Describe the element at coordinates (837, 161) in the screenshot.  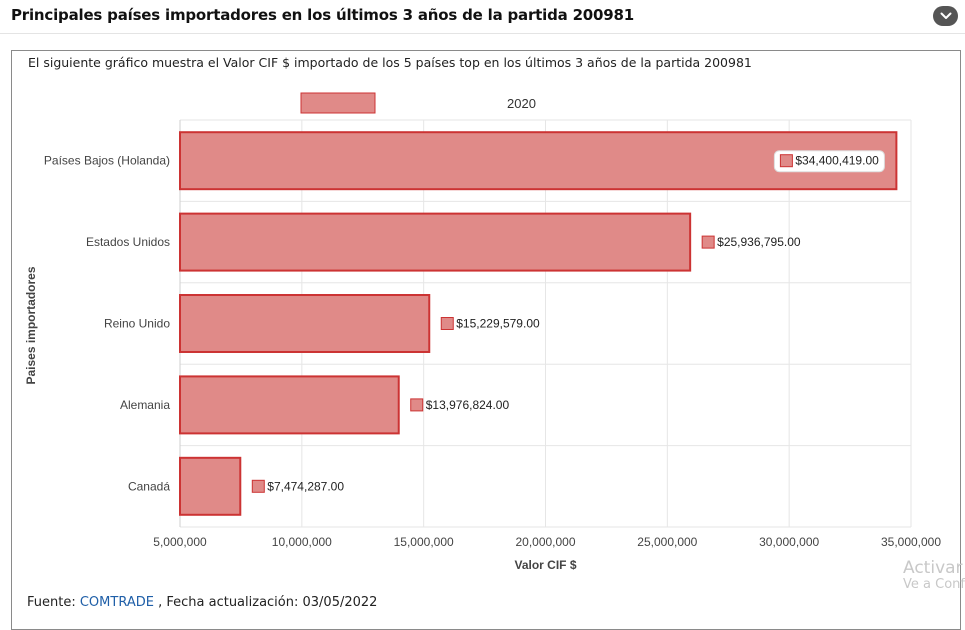
I see `data-label: $34,400,419.00` at that location.